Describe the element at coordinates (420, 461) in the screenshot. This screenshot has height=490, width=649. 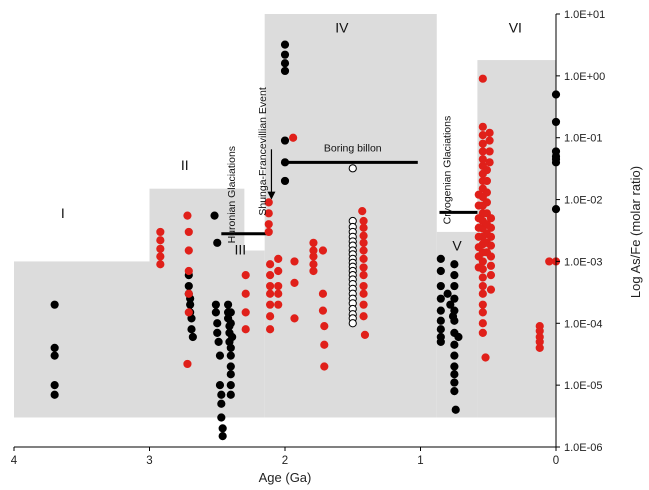
I see `x-tick-label: 1` at that location.